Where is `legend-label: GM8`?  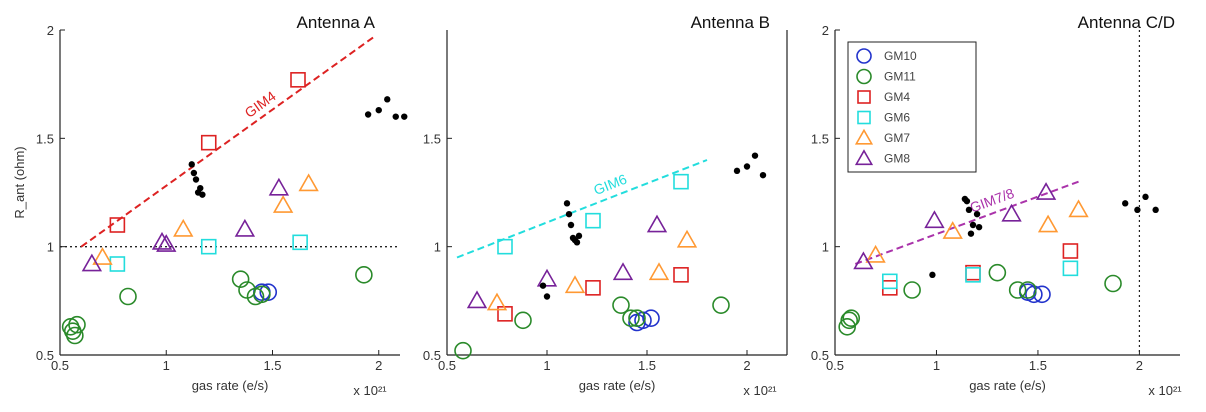
legend-label: GM8 is located at coordinates (897, 159).